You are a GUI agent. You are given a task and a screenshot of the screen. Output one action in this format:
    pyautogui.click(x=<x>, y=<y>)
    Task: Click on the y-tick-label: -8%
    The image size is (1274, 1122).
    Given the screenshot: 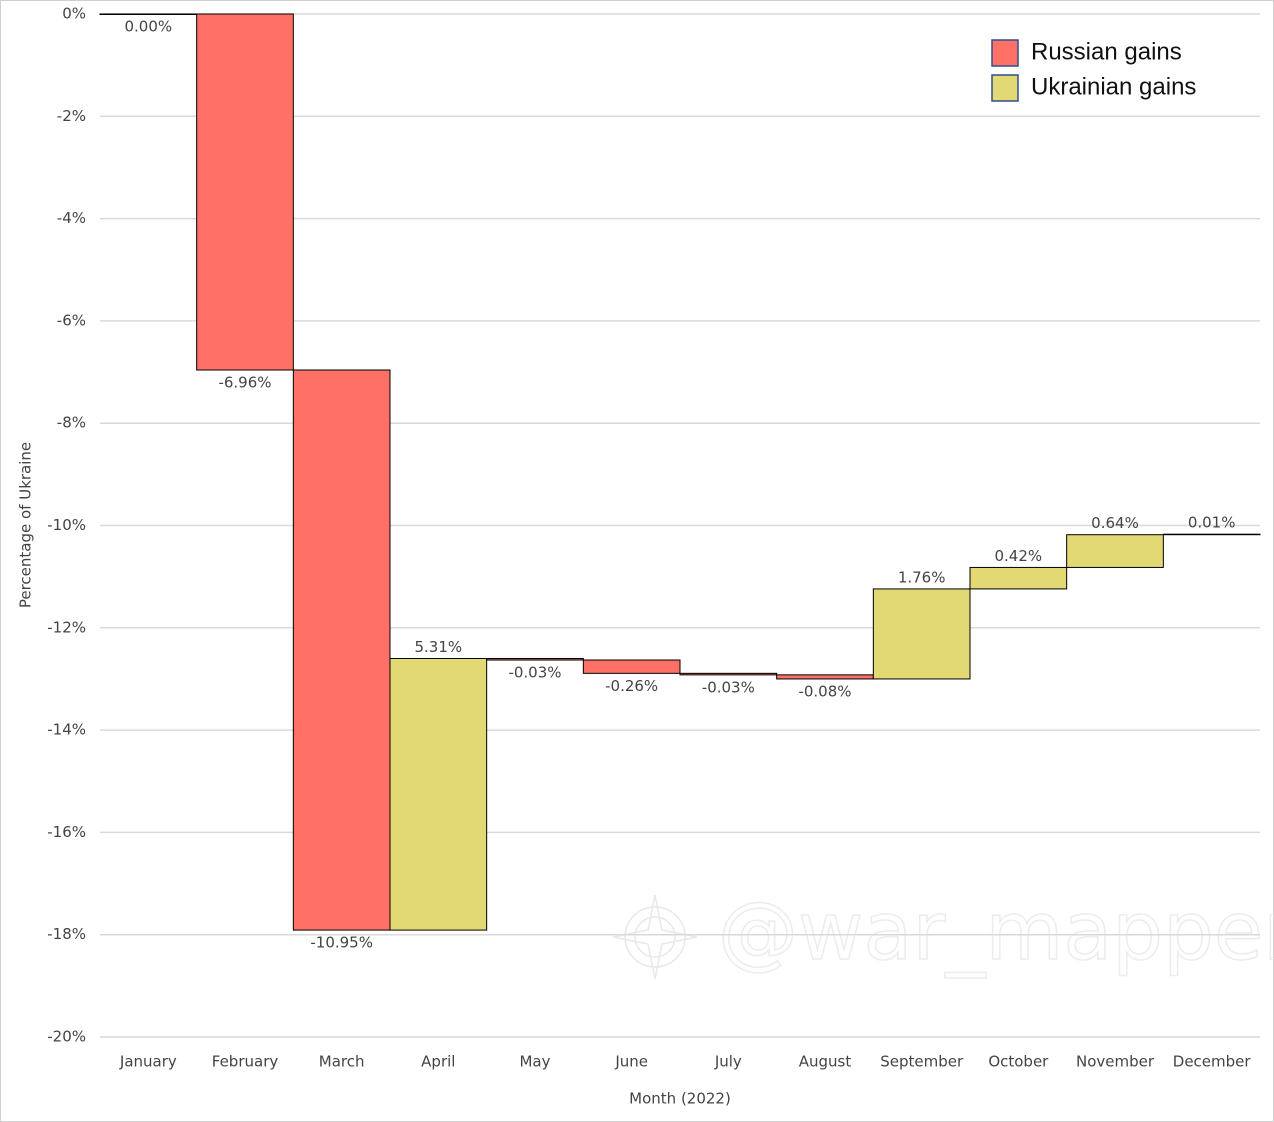 What is the action you would take?
    pyautogui.click(x=71, y=423)
    